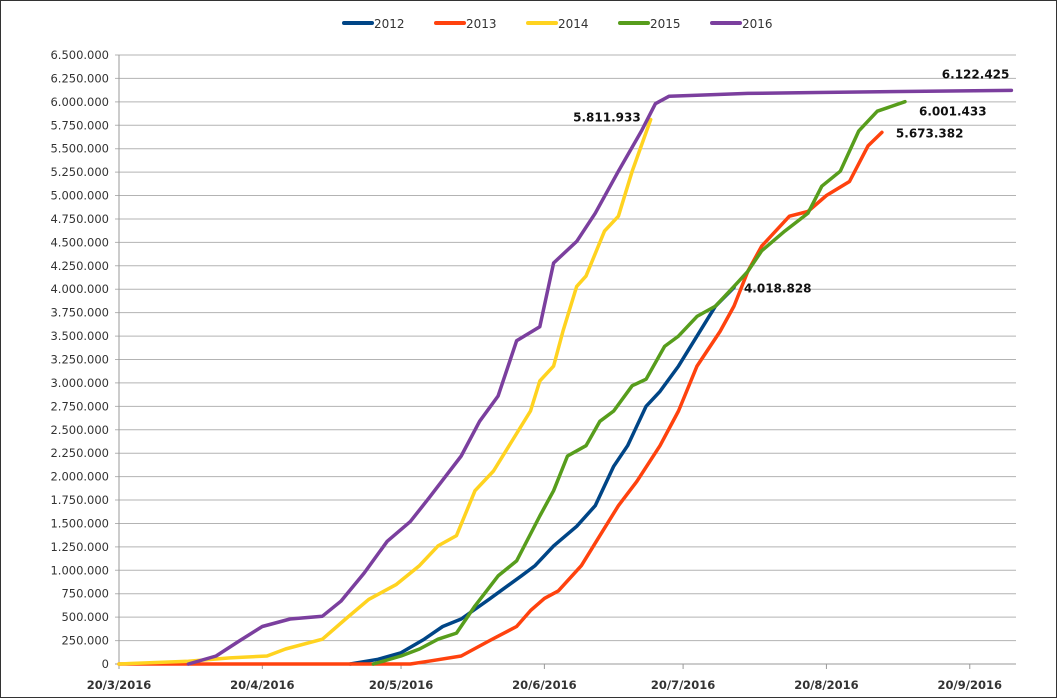  What do you see at coordinates (683, 685) in the screenshot?
I see `x-tick-label: 20/7/2016` at bounding box center [683, 685].